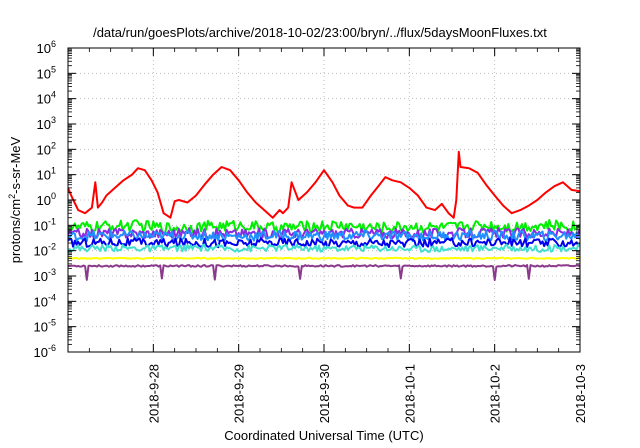 This screenshot has height=448, width=640. Describe the element at coordinates (52, 348) in the screenshot. I see `y-tick-exponent: -6` at that location.